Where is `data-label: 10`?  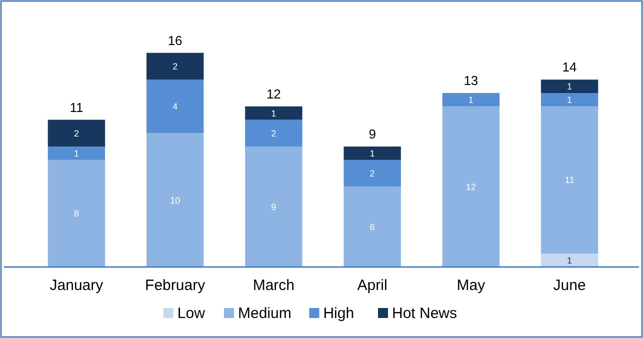
data-label: 10 is located at coordinates (175, 200).